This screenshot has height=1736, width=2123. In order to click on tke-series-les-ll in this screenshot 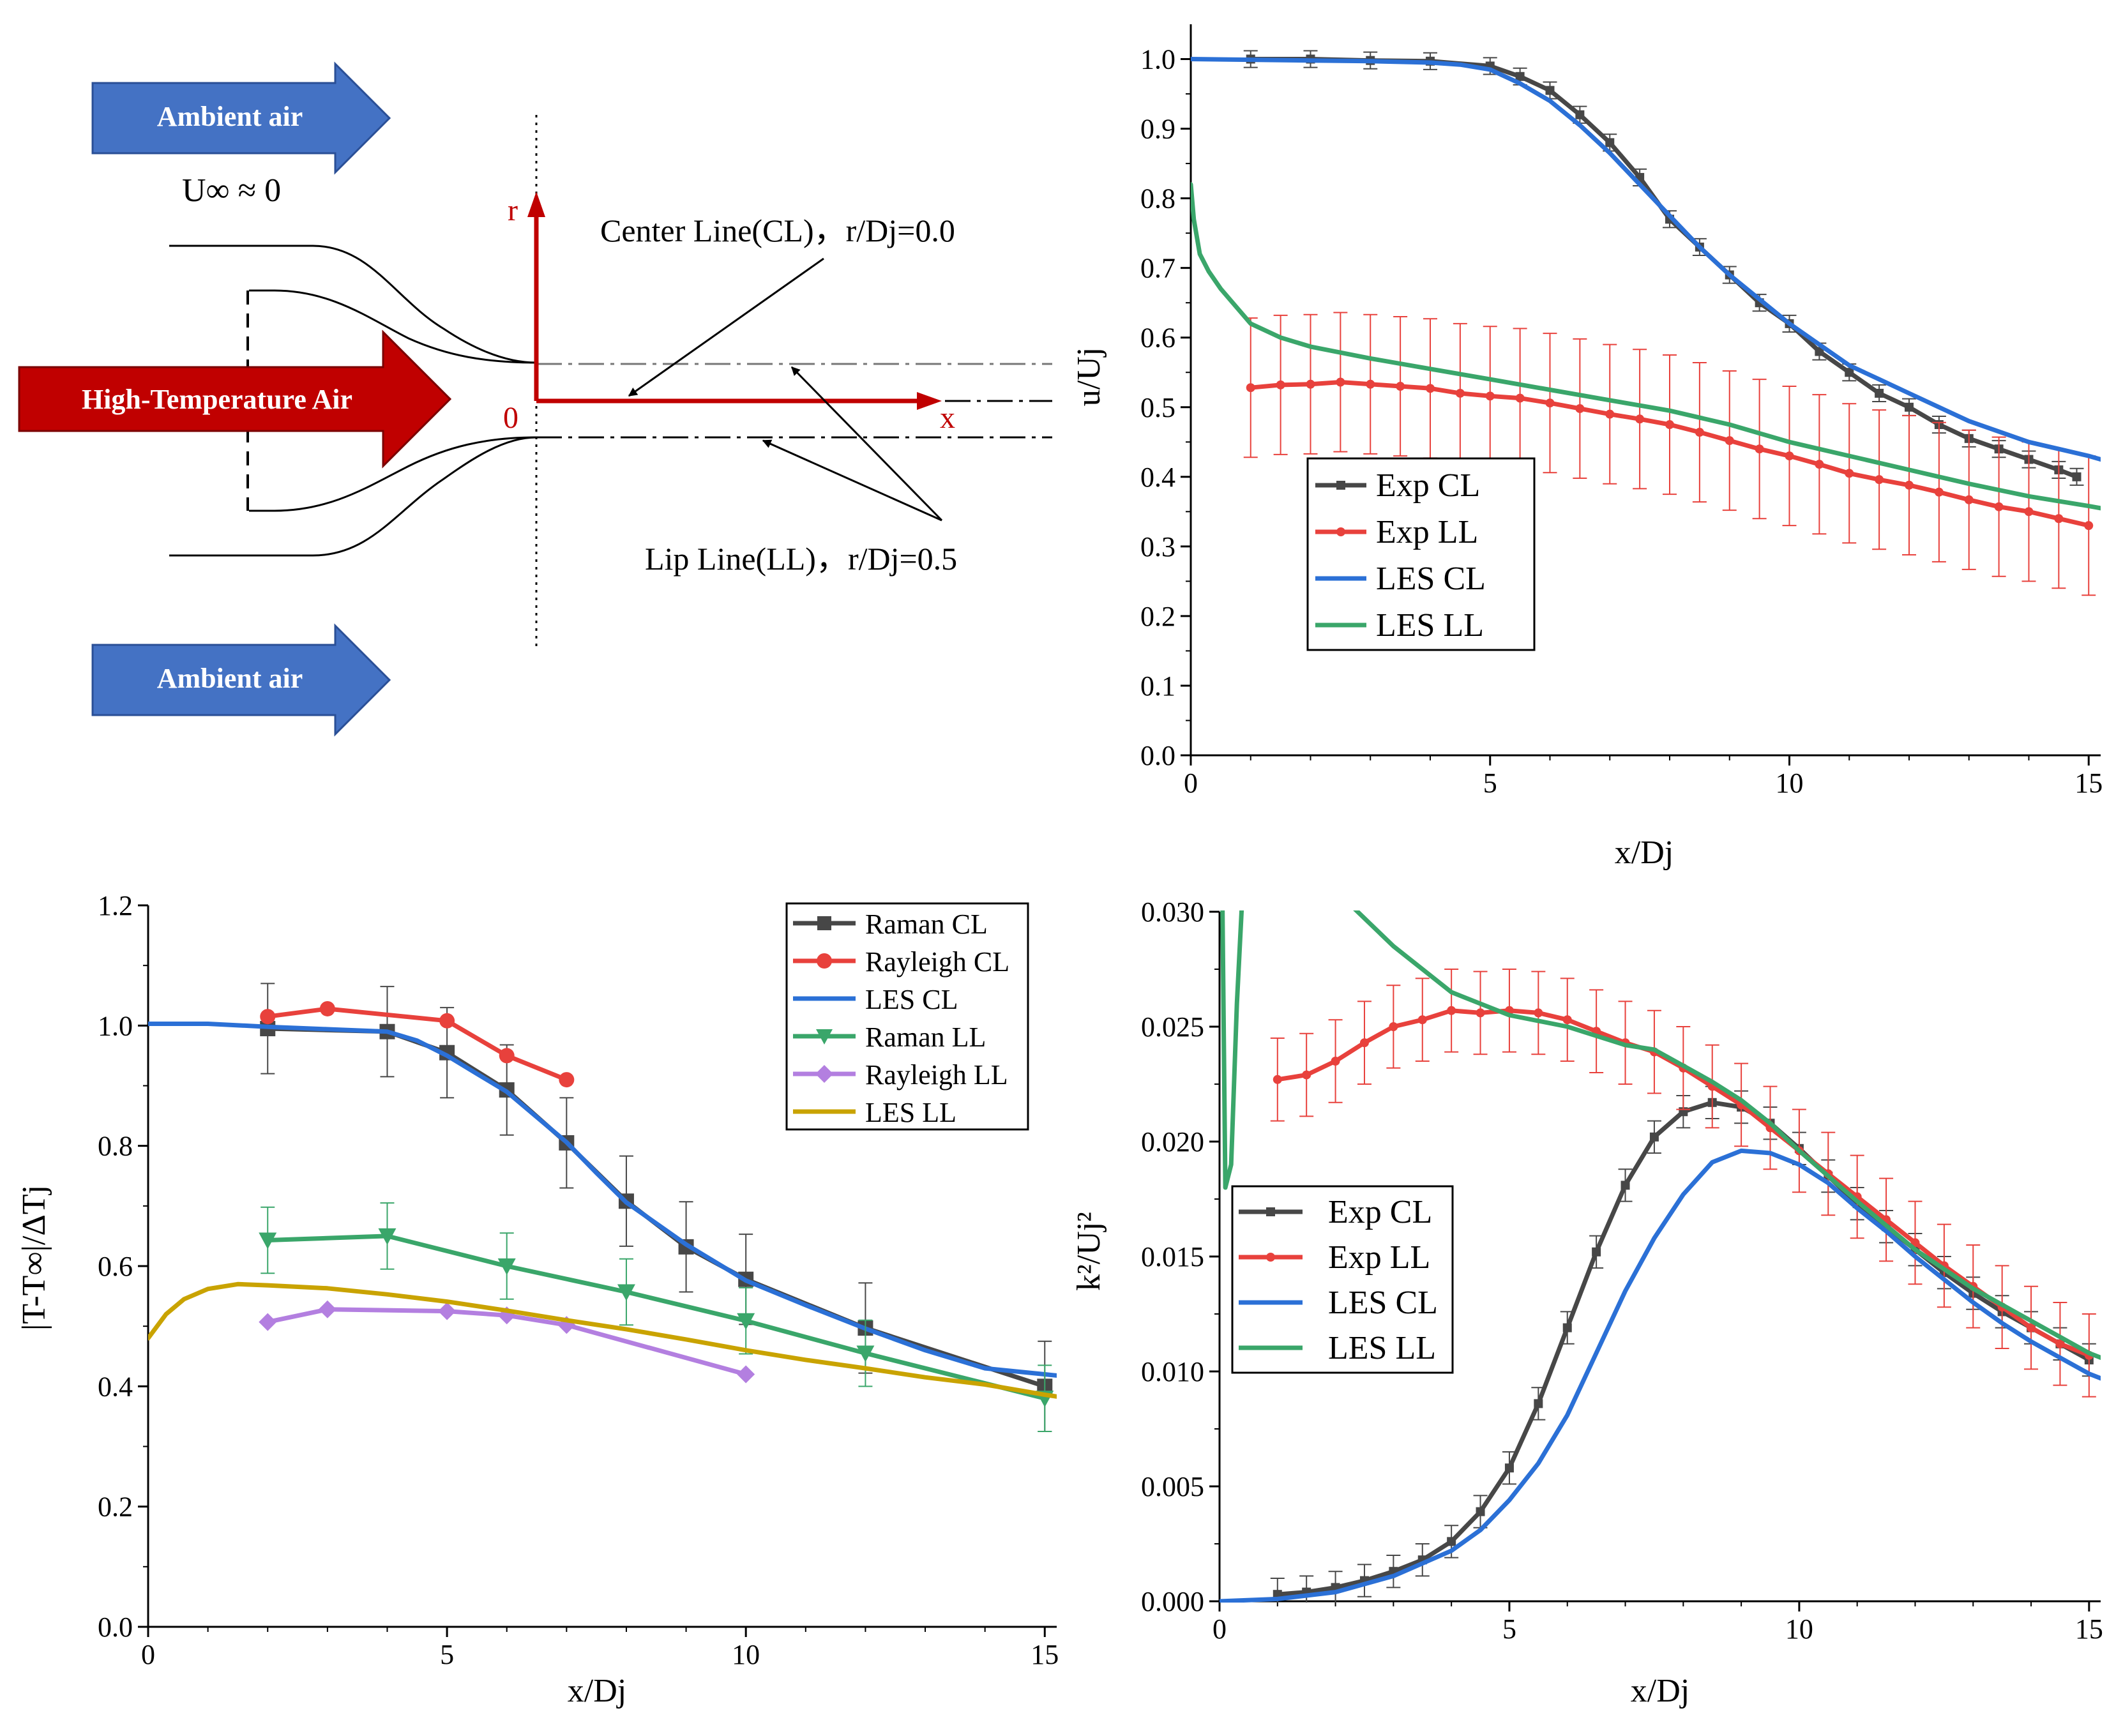, I will do `click(1660, 1135)`.